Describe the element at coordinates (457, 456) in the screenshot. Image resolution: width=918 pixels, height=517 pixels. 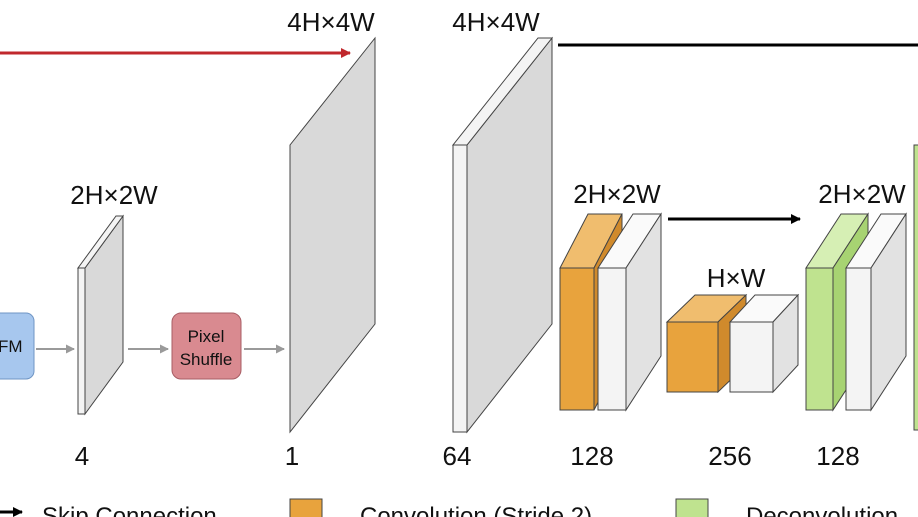
I see `channel-label-64: 64` at that location.